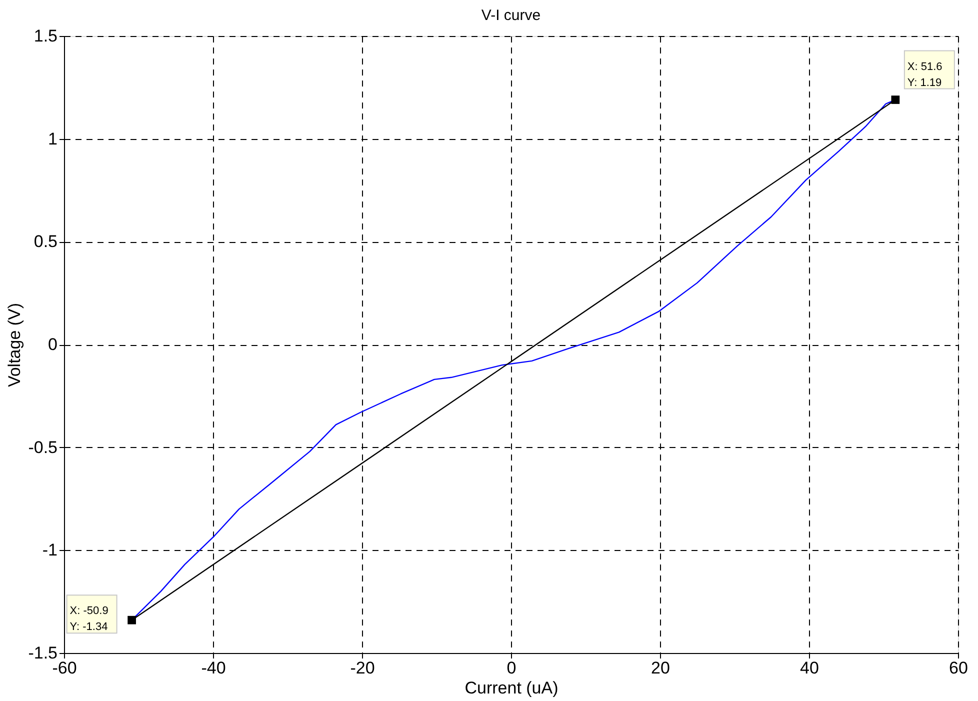 Image resolution: width=978 pixels, height=701 pixels. What do you see at coordinates (89, 619) in the screenshot?
I see `annotation: X: -50.9 Y: -1.34` at bounding box center [89, 619].